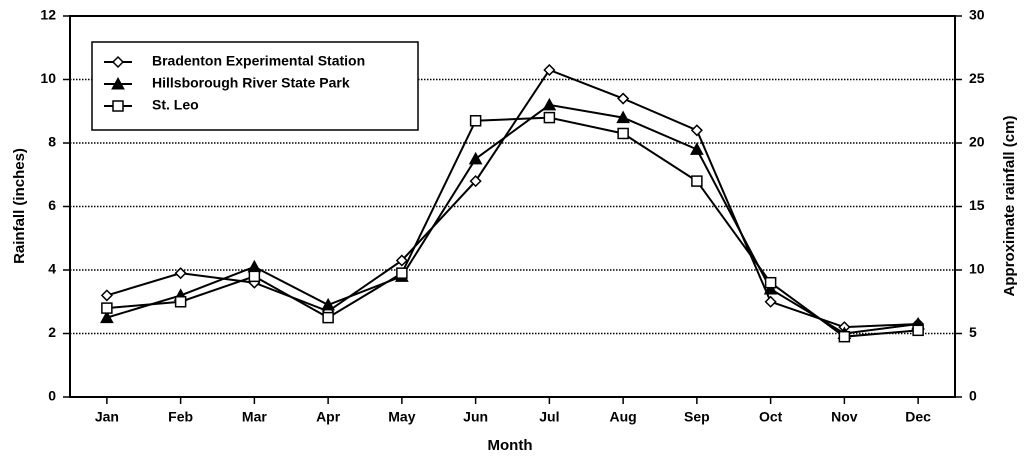  Describe the element at coordinates (180, 417) in the screenshot. I see `x-tick-label: Feb` at that location.